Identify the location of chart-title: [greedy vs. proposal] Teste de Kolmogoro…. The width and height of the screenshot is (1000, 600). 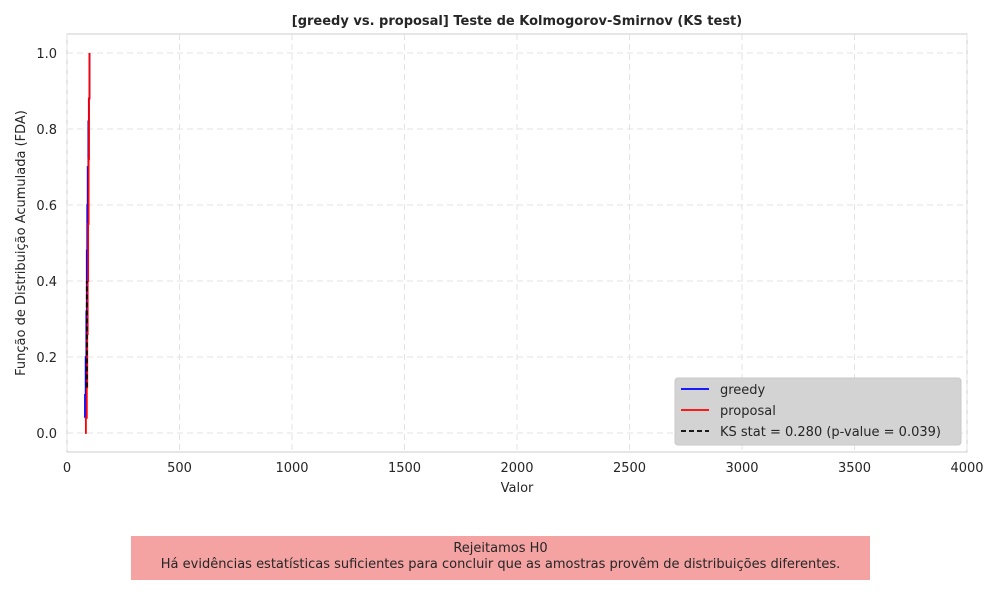
(517, 21).